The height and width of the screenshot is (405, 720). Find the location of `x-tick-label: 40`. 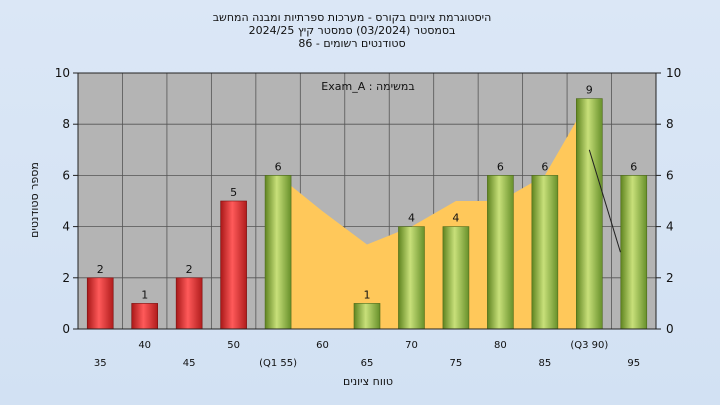

x-tick-label: 40 is located at coordinates (144, 345).